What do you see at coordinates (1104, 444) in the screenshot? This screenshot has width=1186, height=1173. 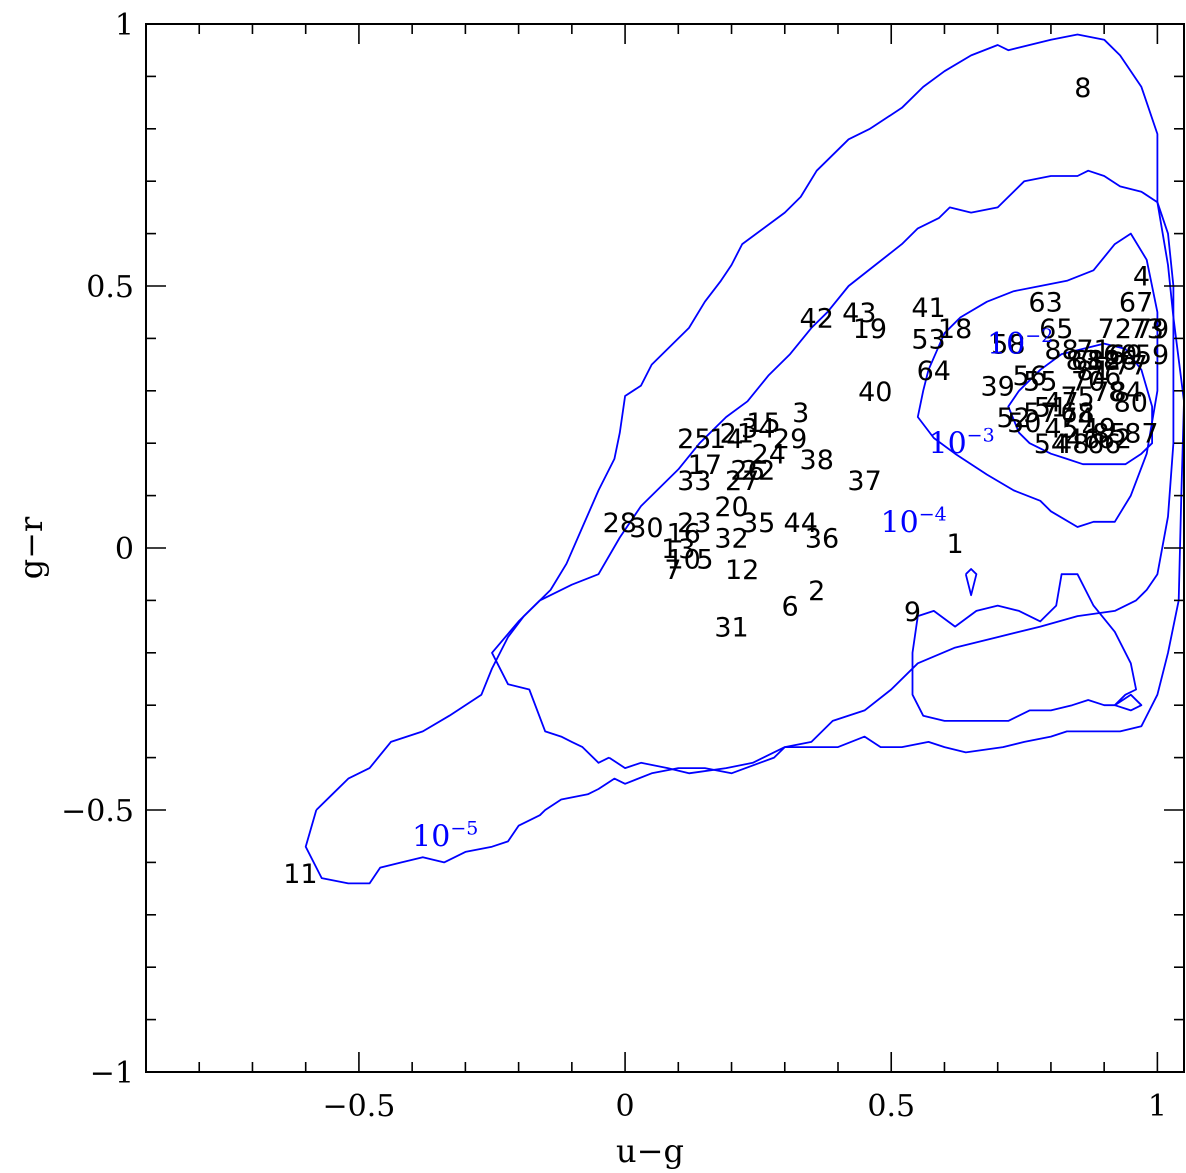 I see `point-label-66: 66` at bounding box center [1104, 444].